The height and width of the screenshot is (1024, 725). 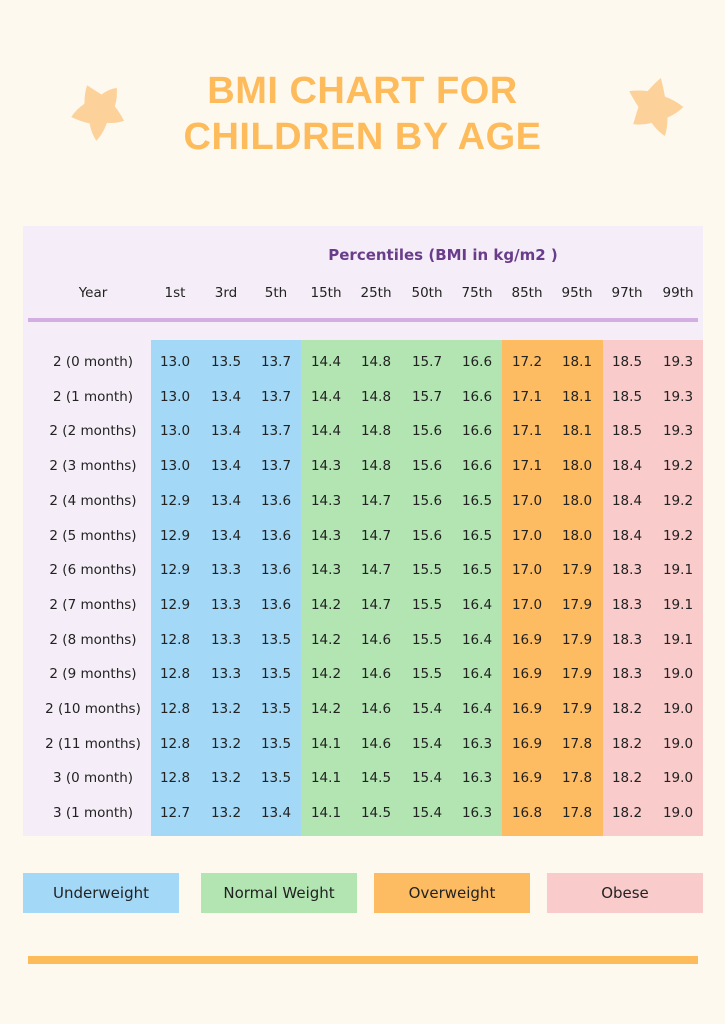 What do you see at coordinates (93, 500) in the screenshot?
I see `row-year-label: 2 (4 months)` at bounding box center [93, 500].